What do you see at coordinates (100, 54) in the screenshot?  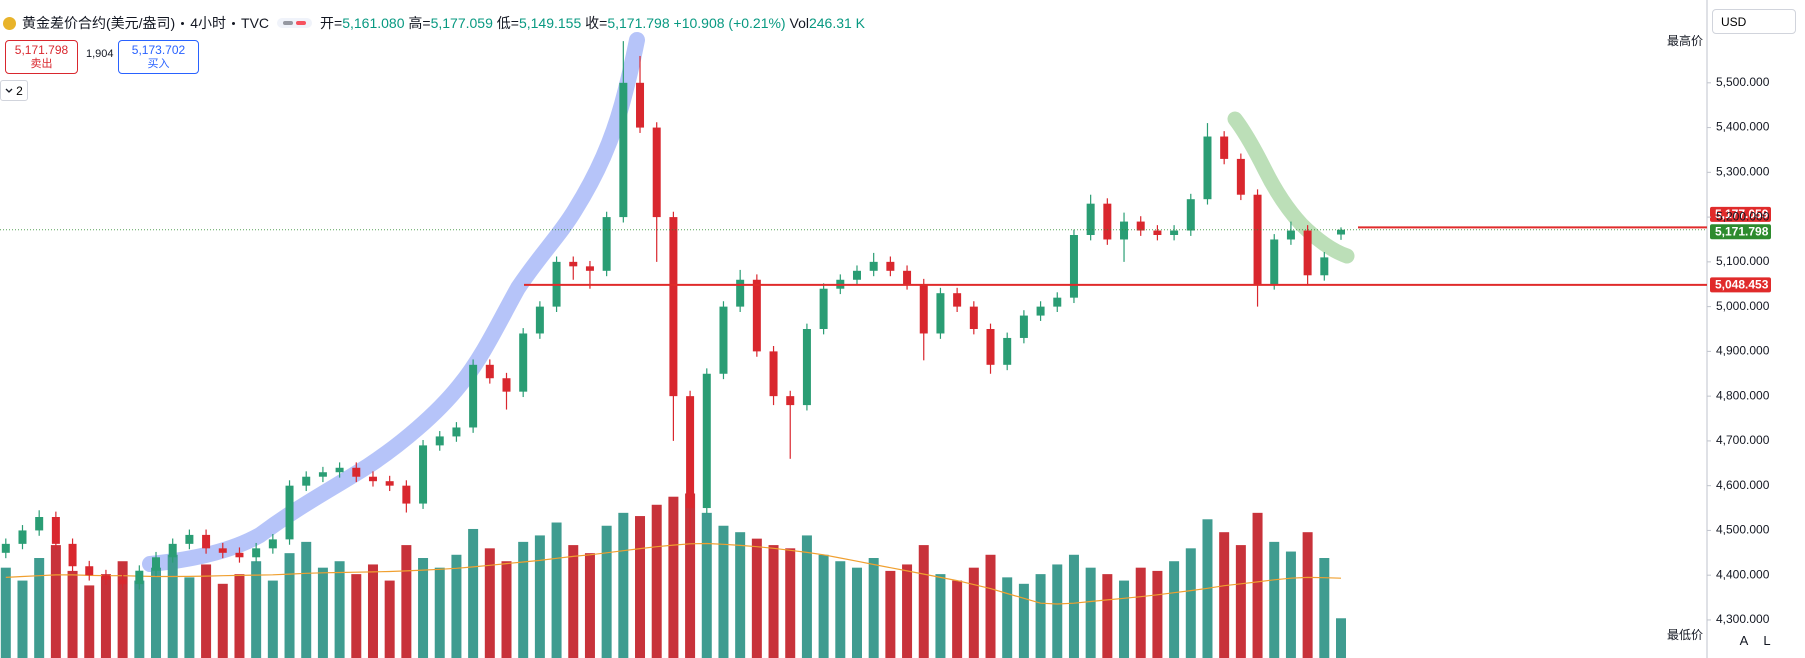 I see `spread: 1,904` at bounding box center [100, 54].